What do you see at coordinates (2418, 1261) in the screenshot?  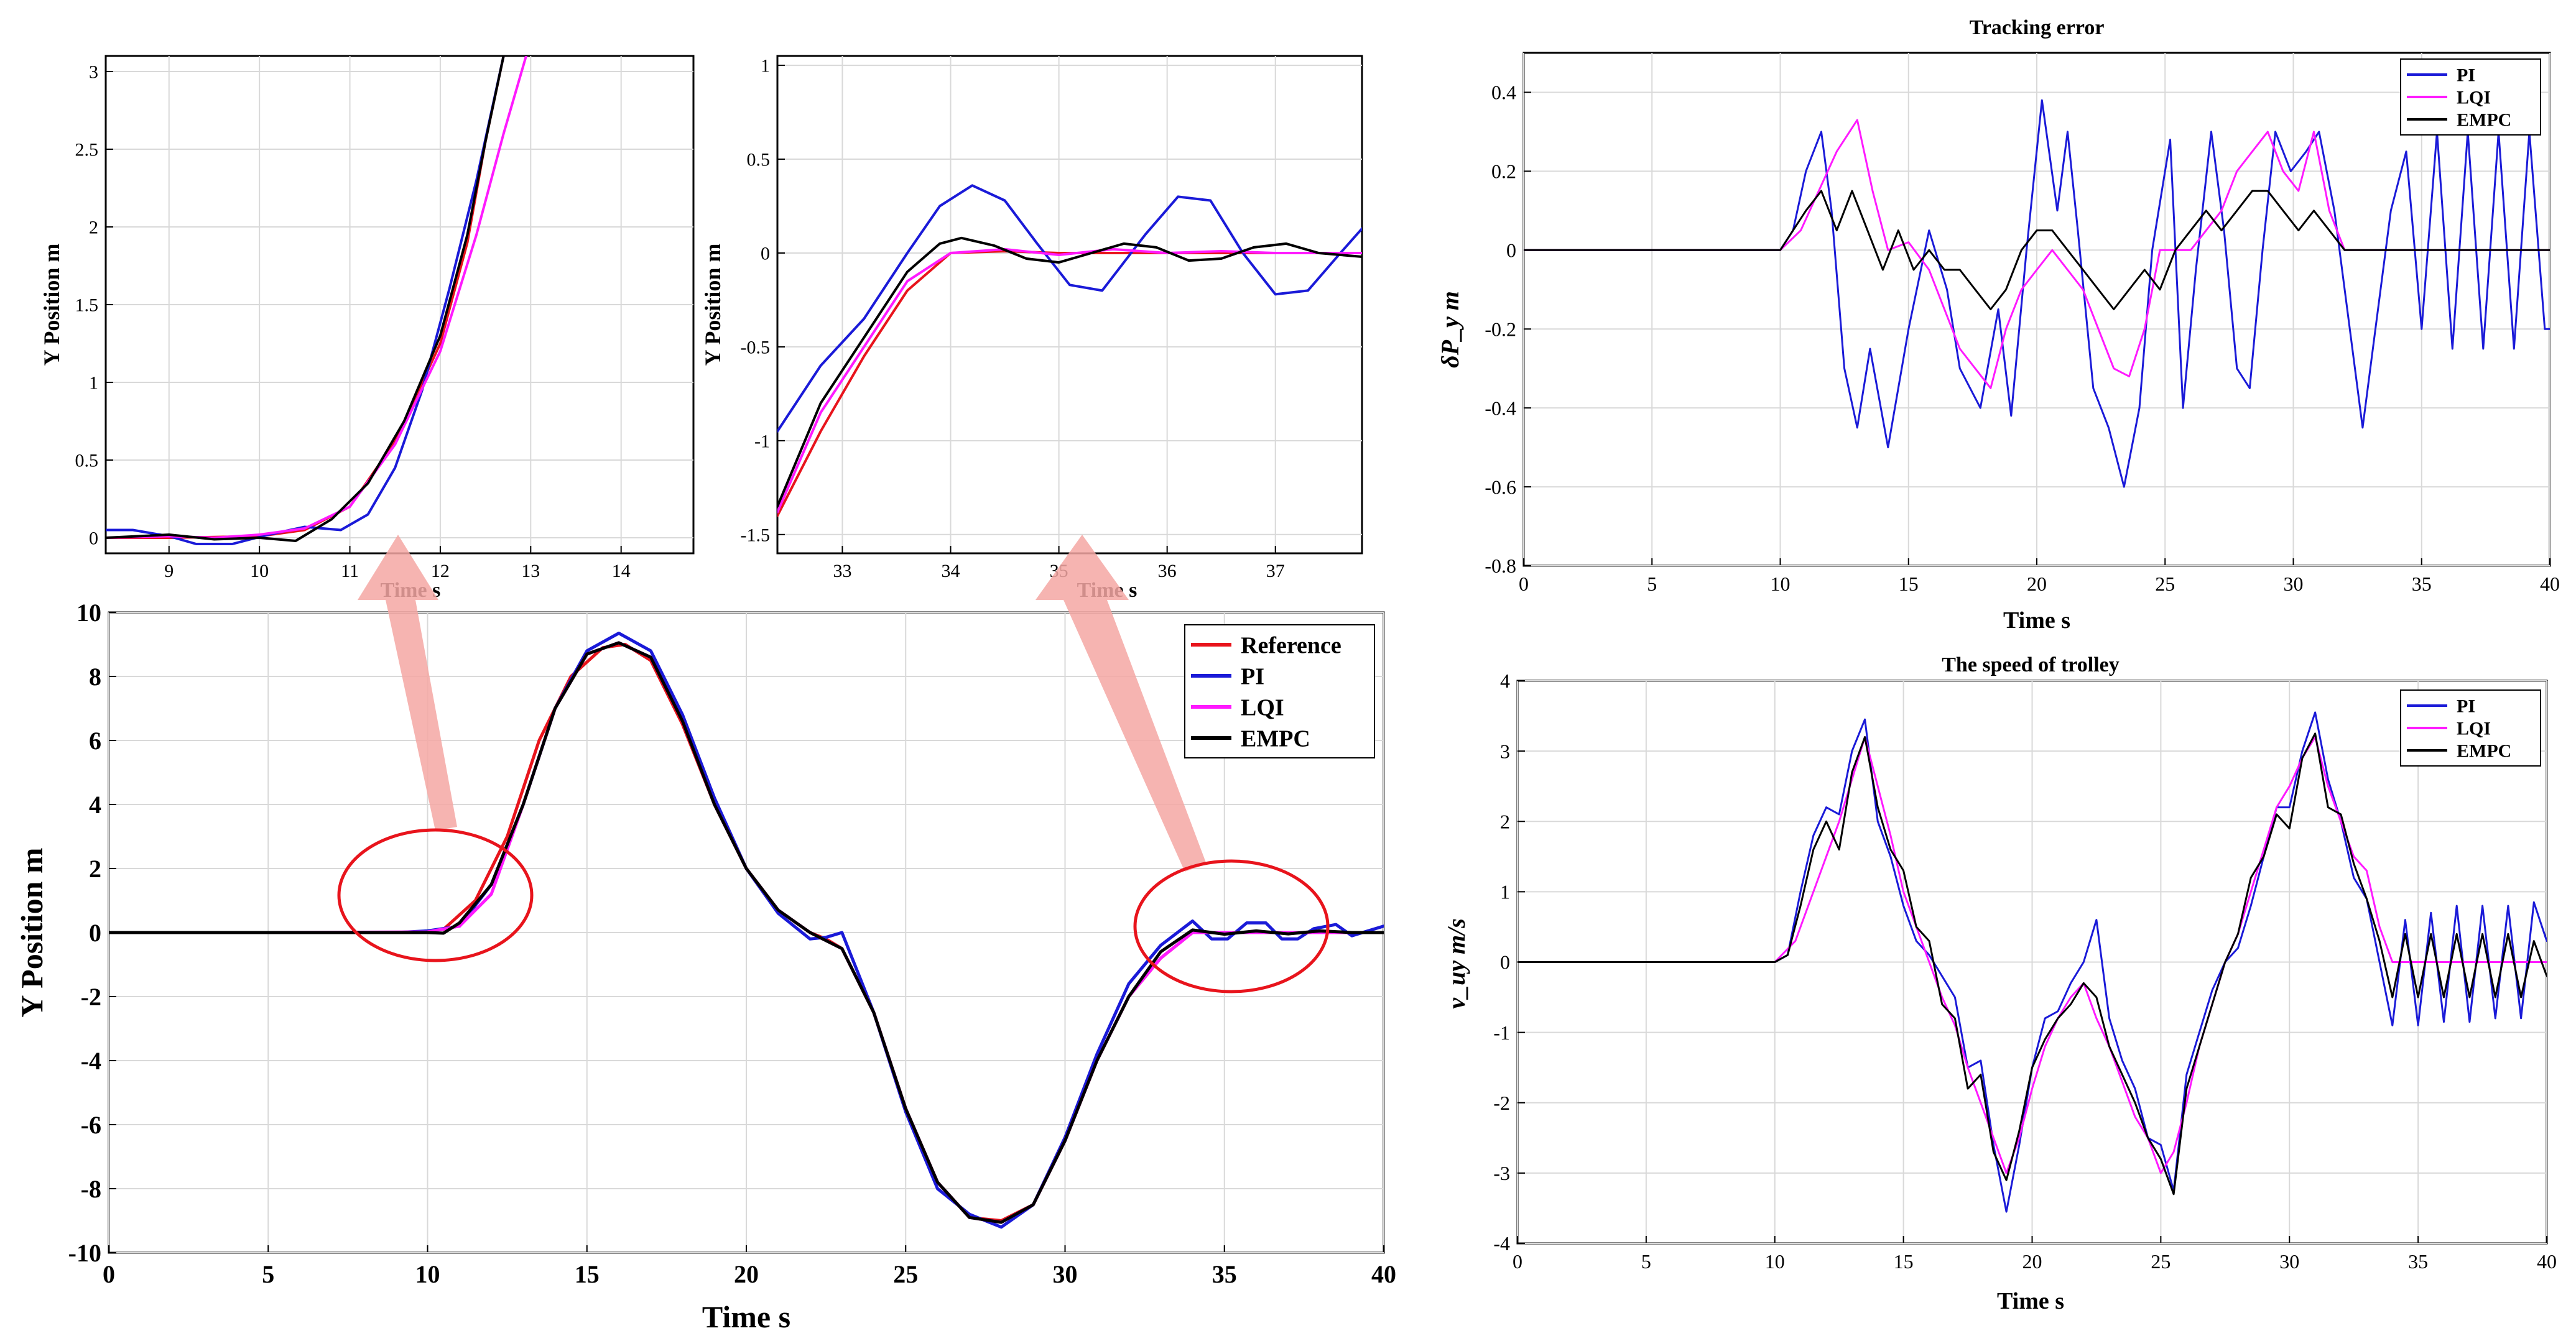 I see `speed-x-tick-label: 35` at bounding box center [2418, 1261].